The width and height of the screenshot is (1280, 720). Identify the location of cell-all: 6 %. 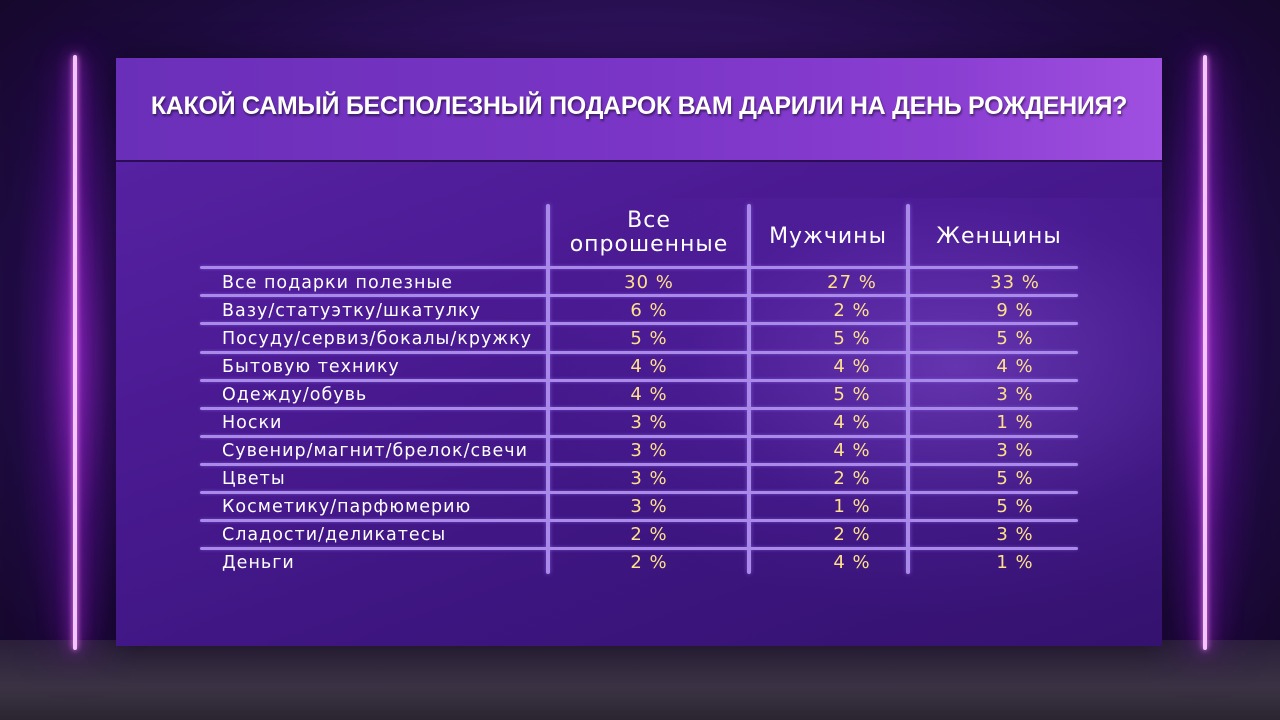
(649, 310).